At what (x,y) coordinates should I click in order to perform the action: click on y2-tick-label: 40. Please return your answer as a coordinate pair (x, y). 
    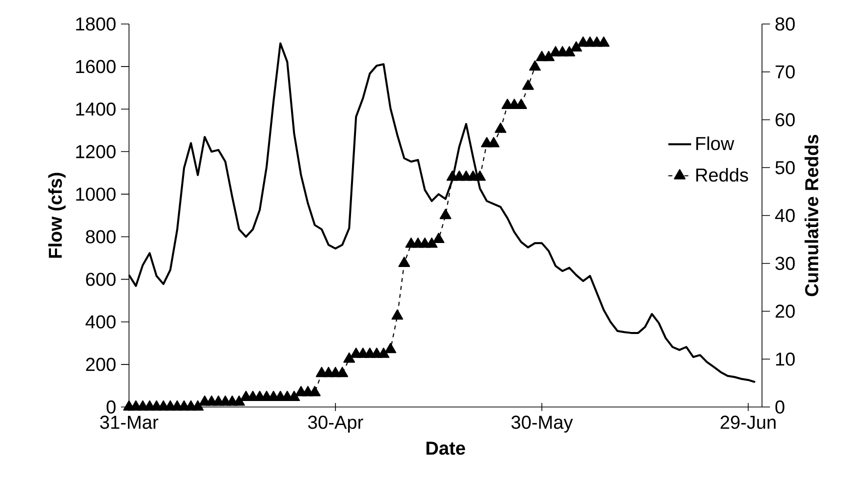
    Looking at the image, I should click on (785, 215).